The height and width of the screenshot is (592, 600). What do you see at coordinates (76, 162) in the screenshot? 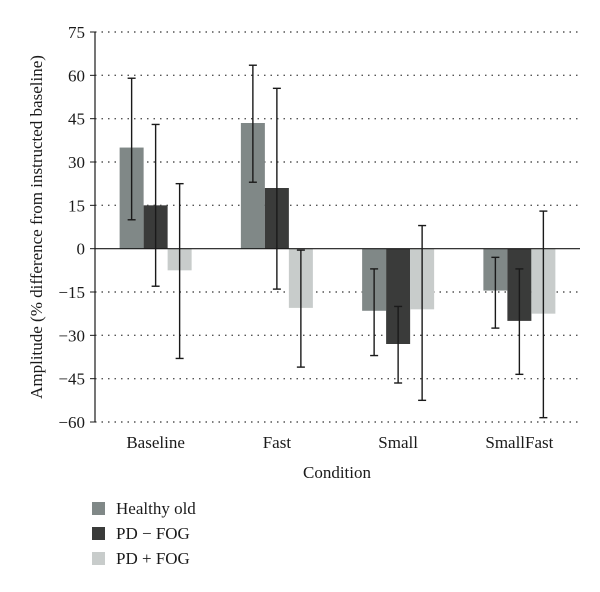
I see `y-tick-label: 30` at bounding box center [76, 162].